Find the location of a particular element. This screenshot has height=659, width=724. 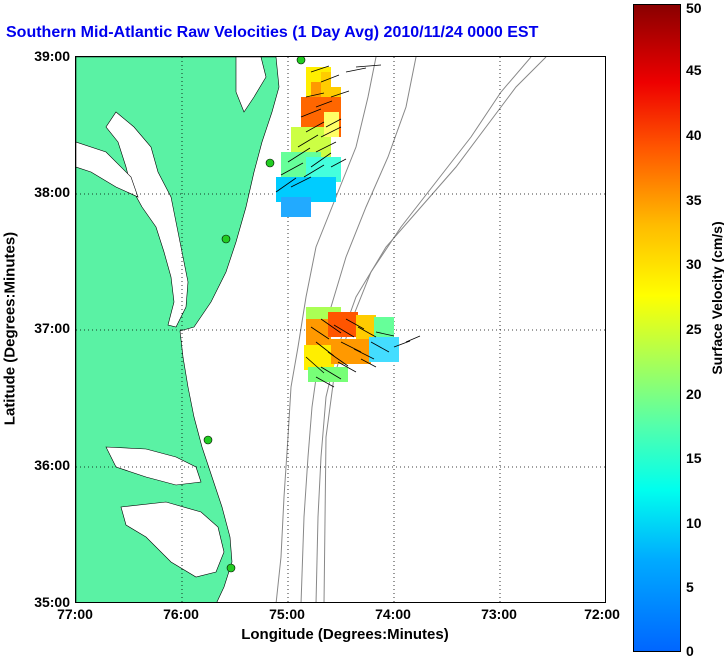

x-axis-label: Longitude (Degrees:Minutes) is located at coordinates (345, 634).